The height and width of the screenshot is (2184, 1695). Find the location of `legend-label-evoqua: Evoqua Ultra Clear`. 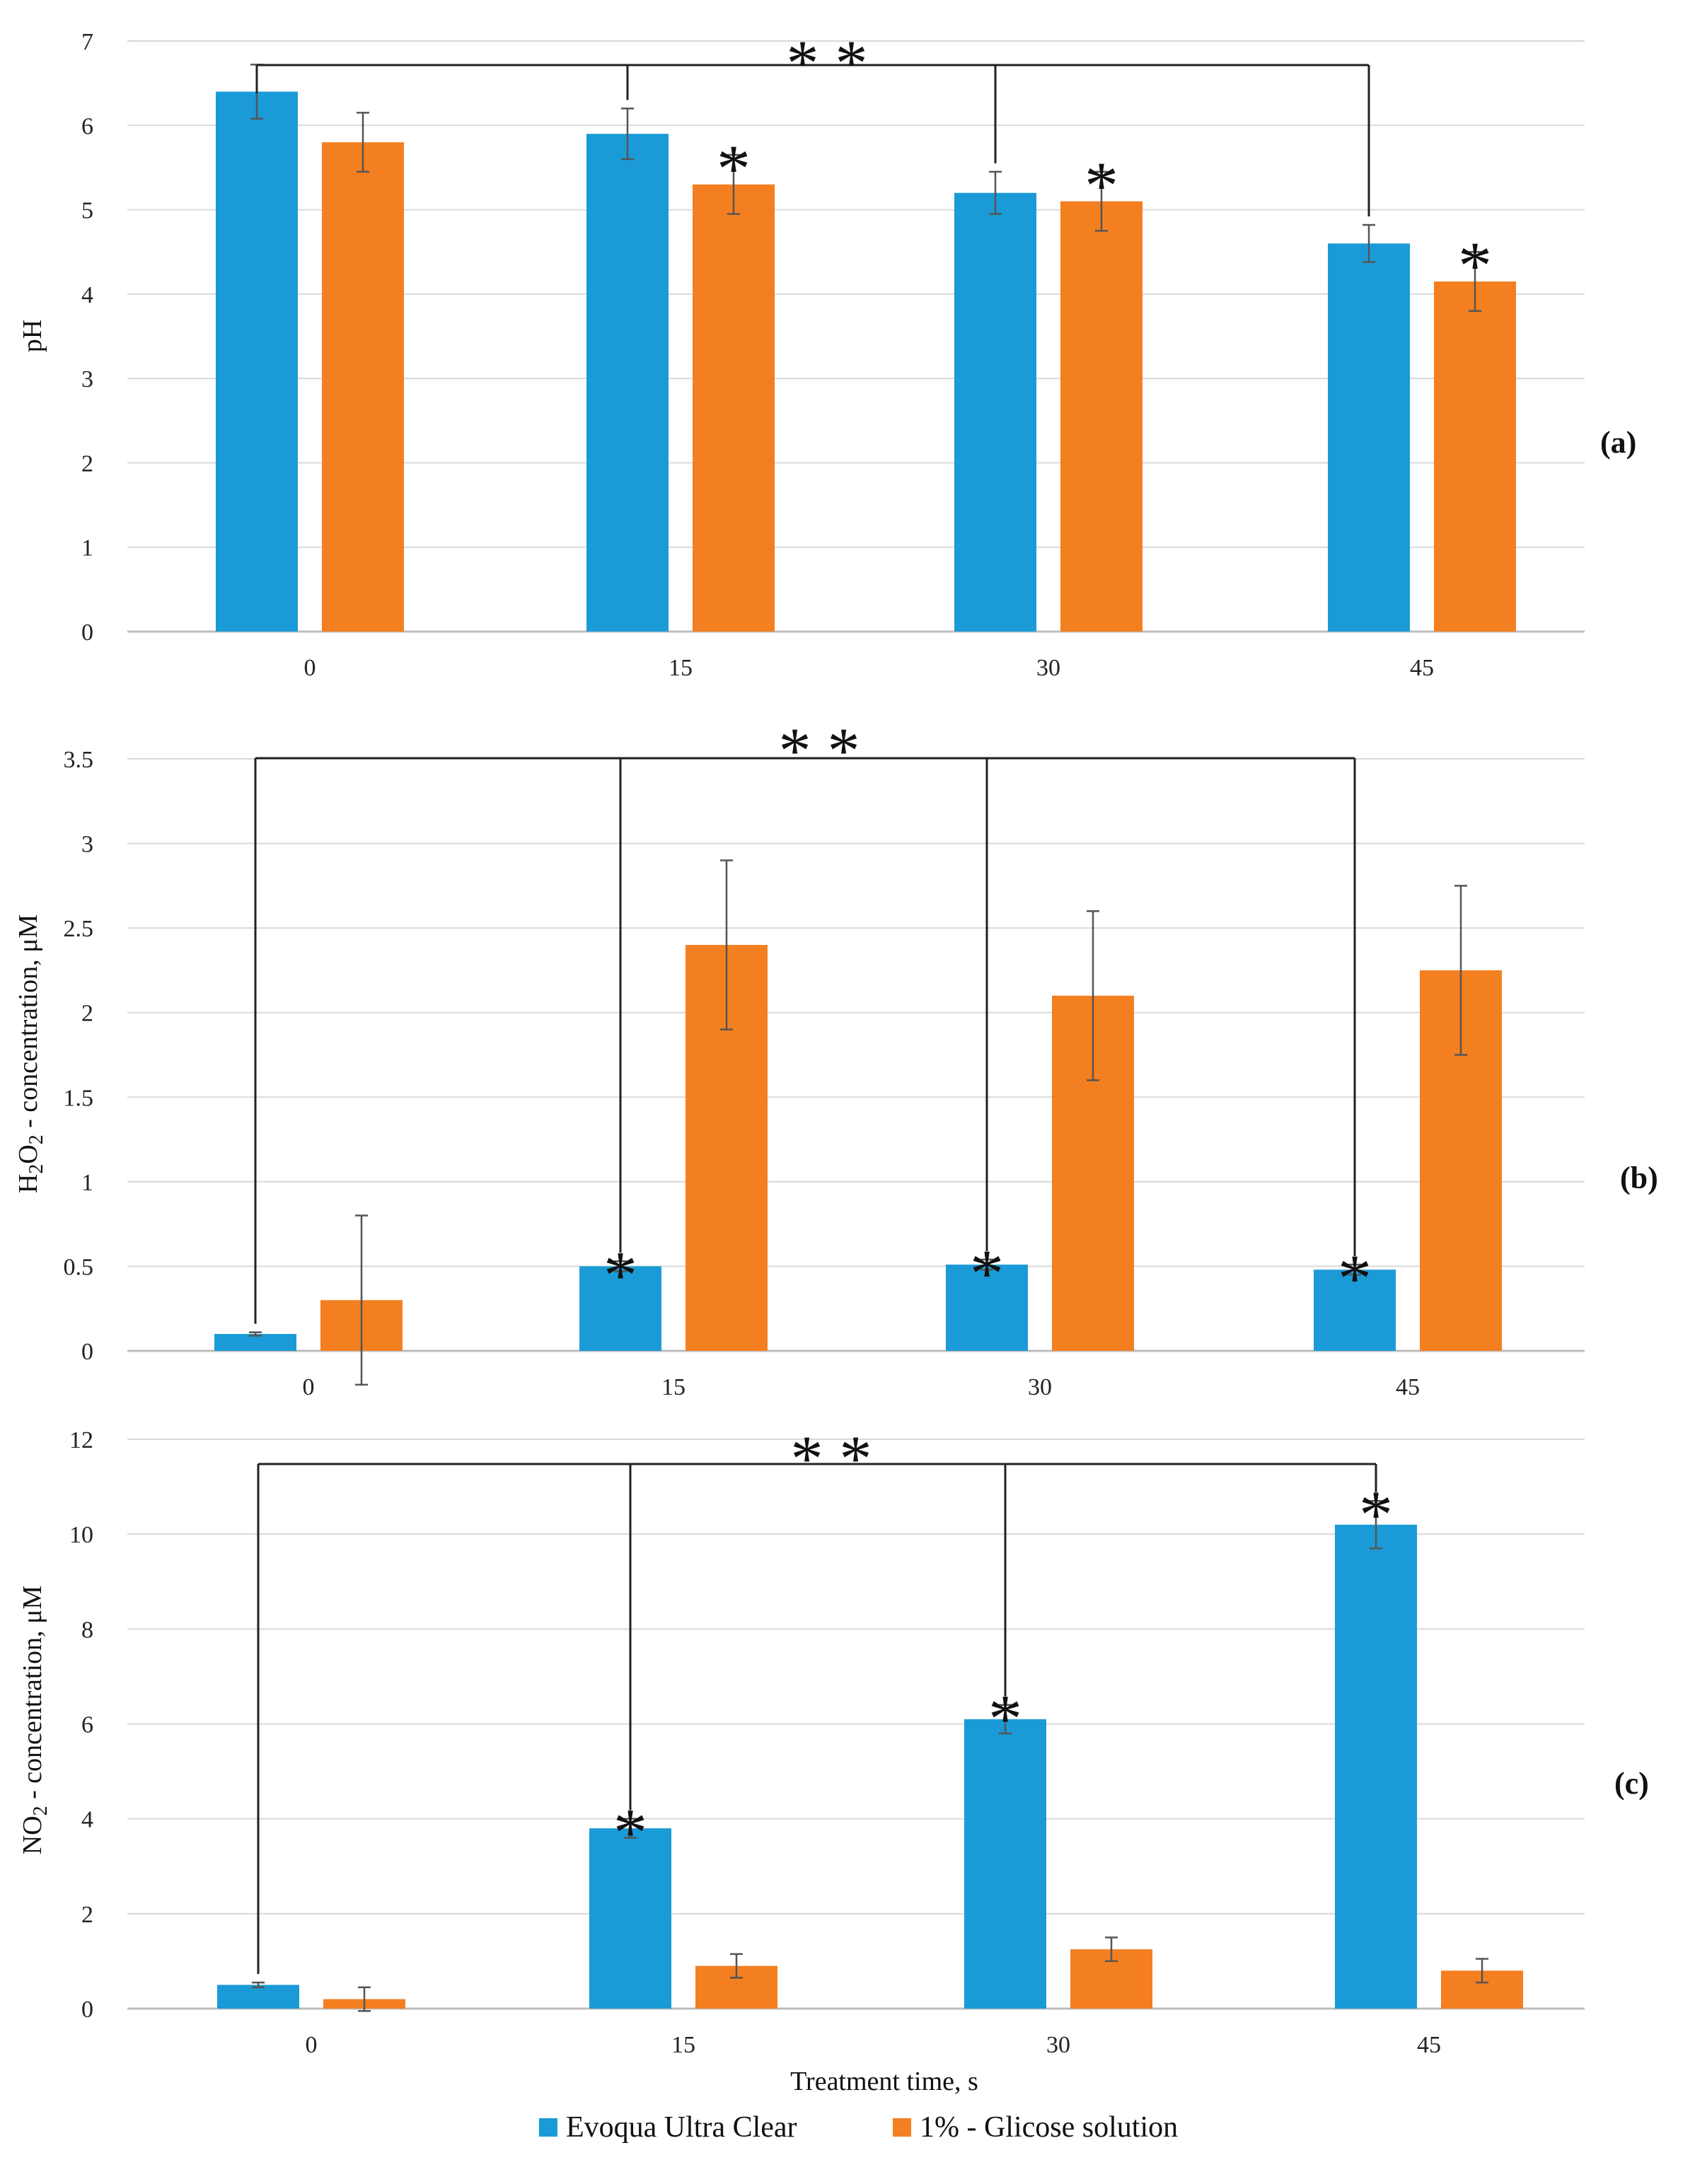

legend-label-evoqua: Evoqua Ultra Clear is located at coordinates (681, 2127).